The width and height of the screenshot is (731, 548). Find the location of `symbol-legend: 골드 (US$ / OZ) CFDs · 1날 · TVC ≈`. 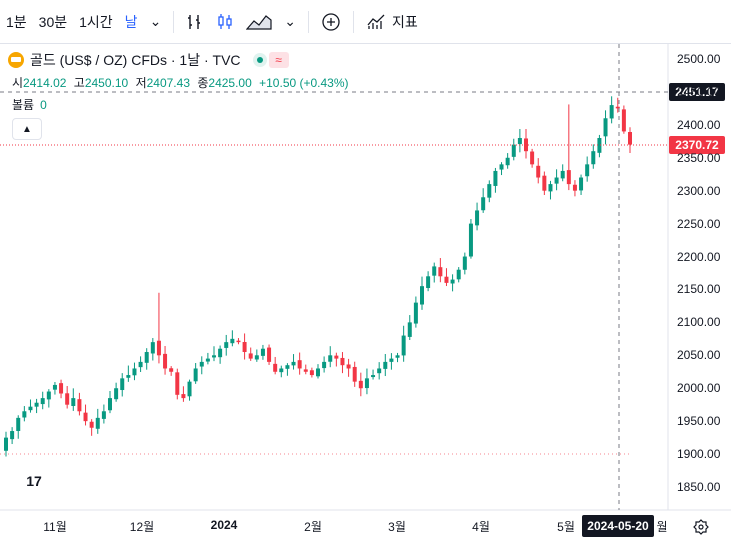

symbol-legend: 골드 (US$ / OZ) CFDs · 1날 · TVC ≈ is located at coordinates (148, 60).